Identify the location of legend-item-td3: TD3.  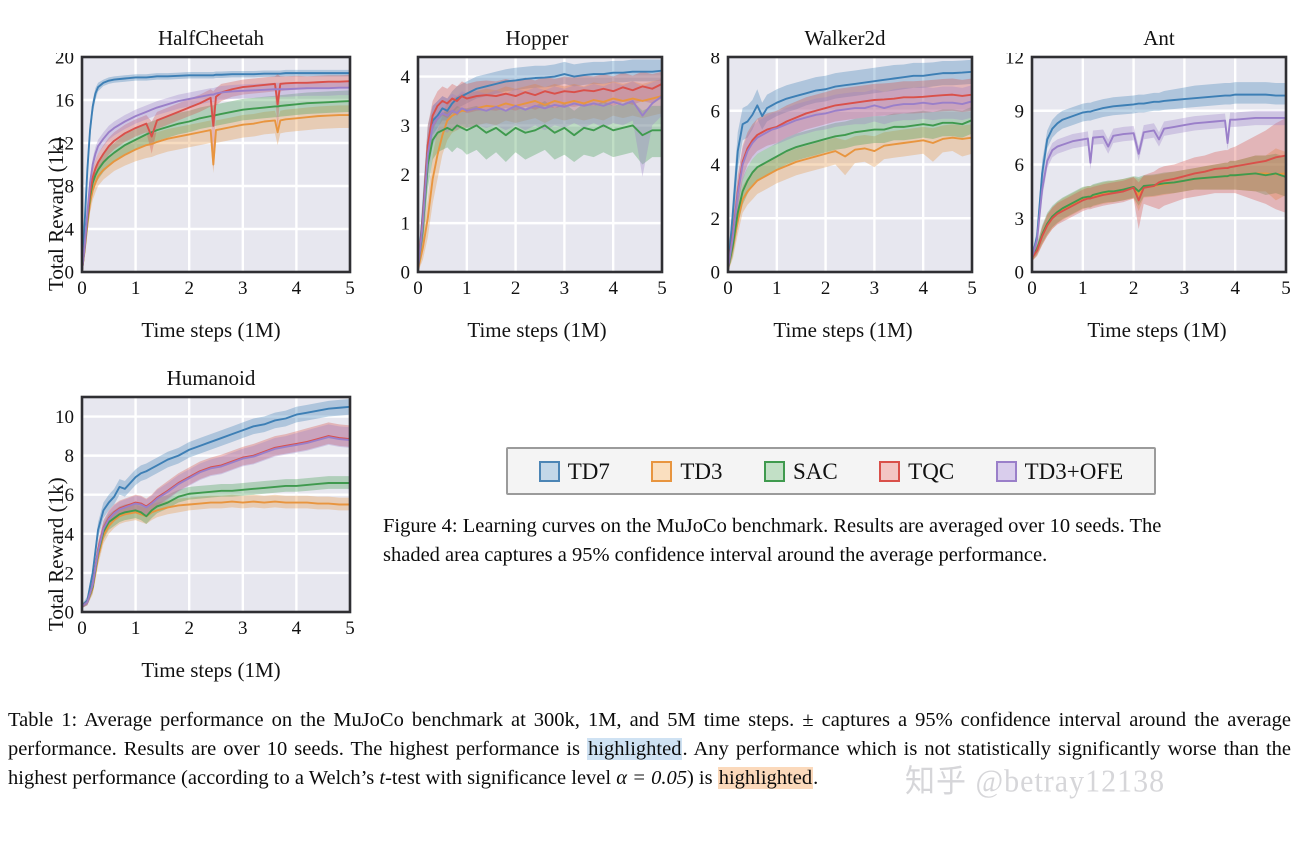
(687, 471).